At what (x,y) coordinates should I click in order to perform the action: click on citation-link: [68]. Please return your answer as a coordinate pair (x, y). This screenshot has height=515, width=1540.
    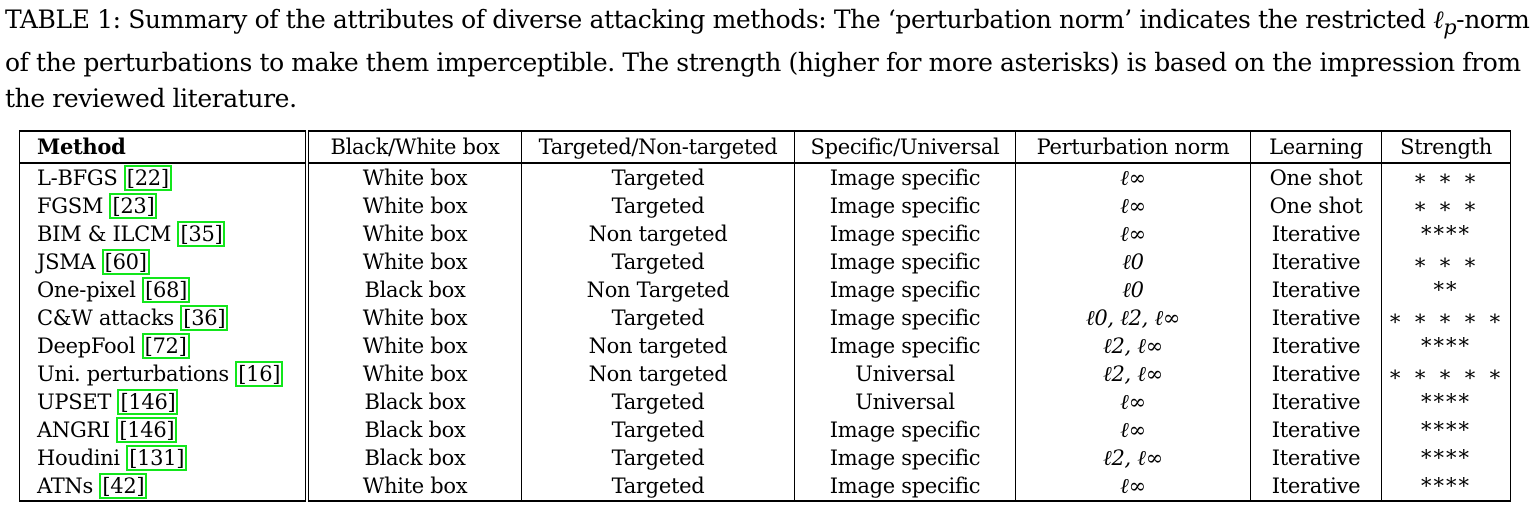
    Looking at the image, I should click on (166, 290).